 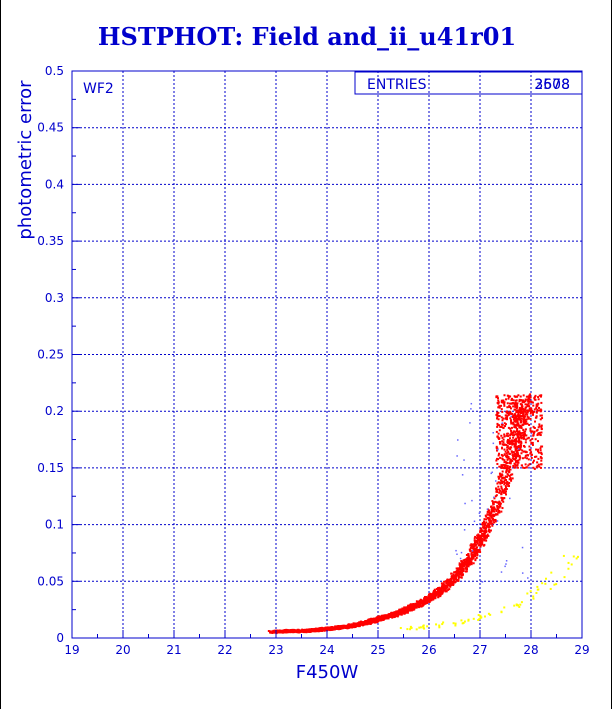 I want to click on y-tick-label: 0.4, so click(x=54, y=184).